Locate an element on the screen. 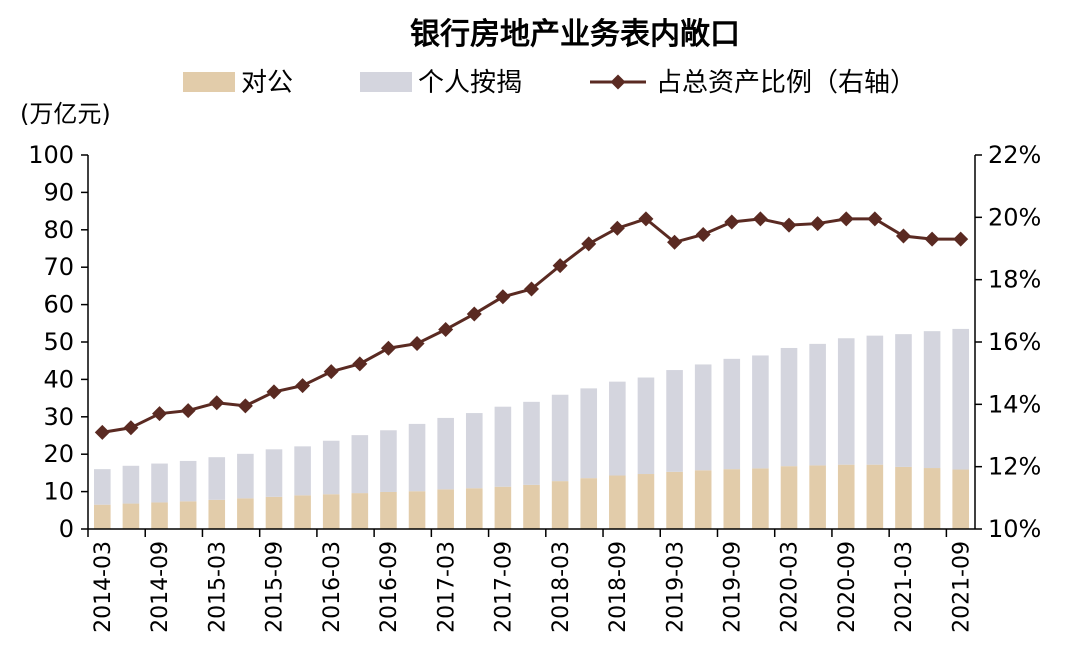  left-y-tick-label: 80 is located at coordinates (58, 230).